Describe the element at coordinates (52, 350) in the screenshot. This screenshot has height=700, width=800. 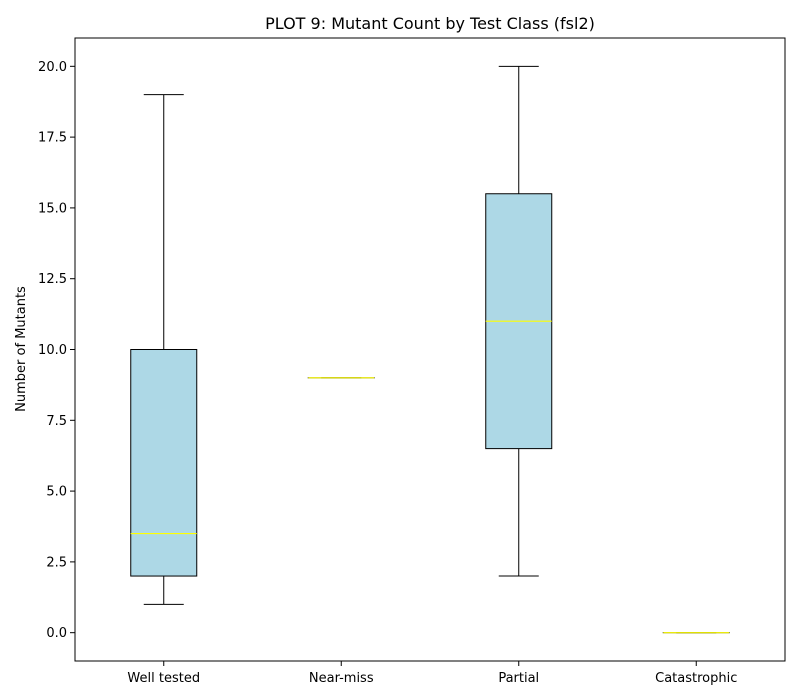
I see `y-tick-label: 10.0` at that location.